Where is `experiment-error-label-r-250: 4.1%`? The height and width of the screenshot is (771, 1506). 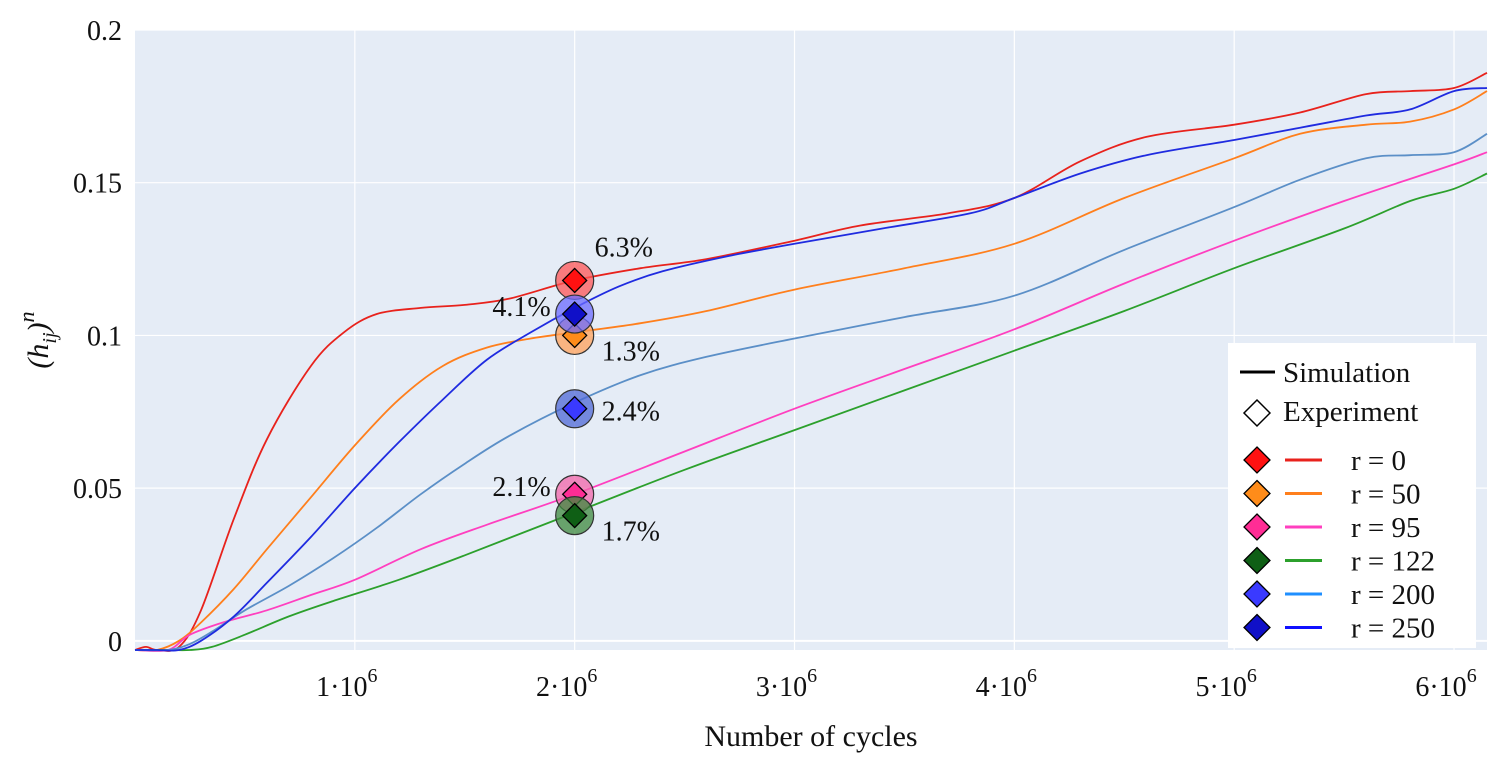 experiment-error-label-r-250: 4.1% is located at coordinates (521, 307).